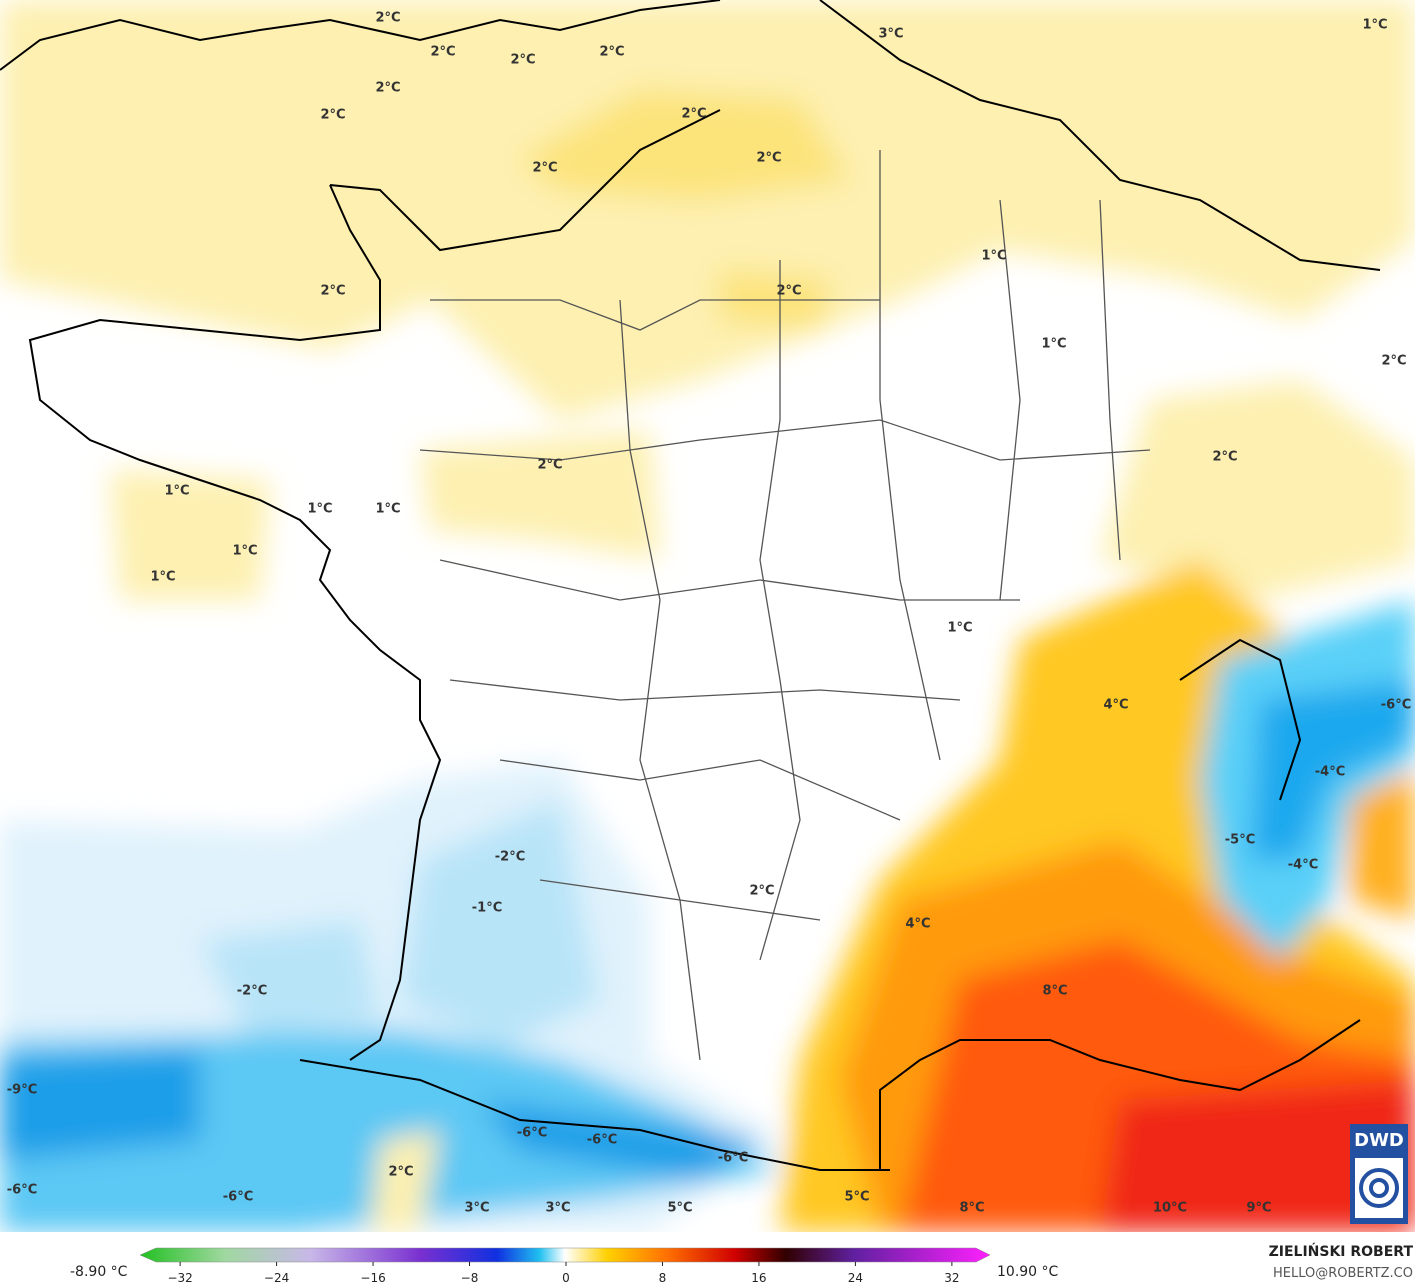 The width and height of the screenshot is (1415, 1287). What do you see at coordinates (1379, 1140) in the screenshot?
I see `logo-text: DWD` at bounding box center [1379, 1140].